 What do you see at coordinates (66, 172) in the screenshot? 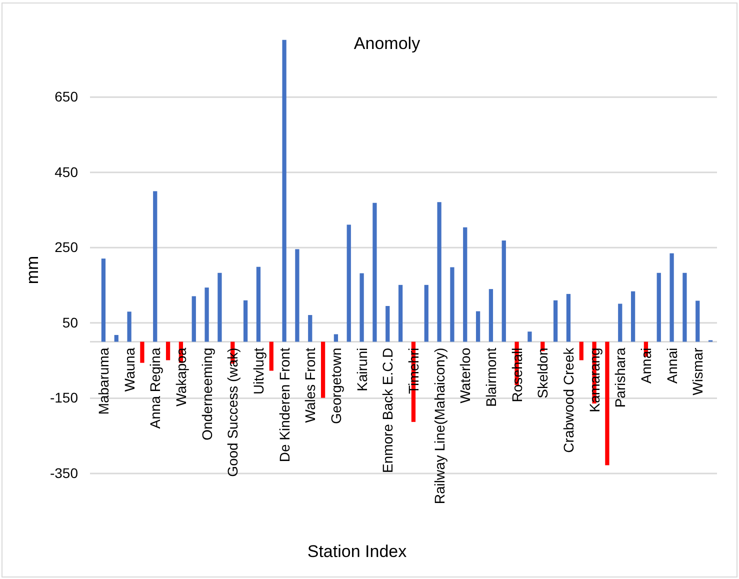
I see `y-tick-label: 450` at bounding box center [66, 172].